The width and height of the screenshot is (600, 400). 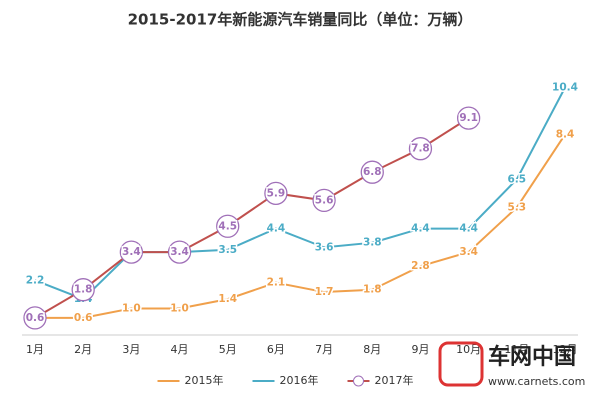 I want to click on value-label: 10.4, so click(x=565, y=88).